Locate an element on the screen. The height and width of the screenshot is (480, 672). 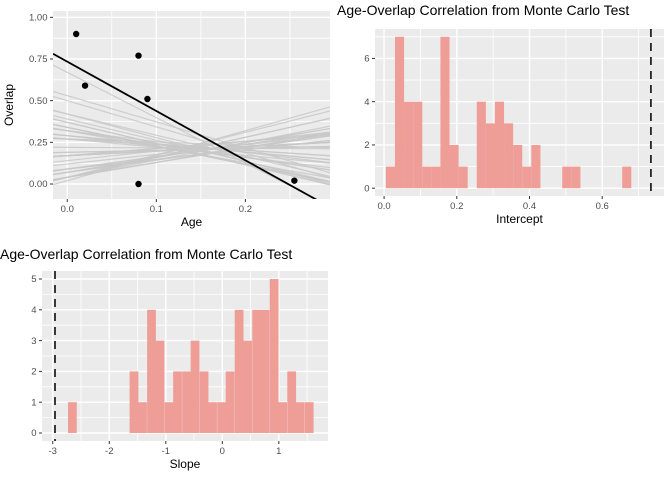
x-tick-label: 0 is located at coordinates (222, 451).